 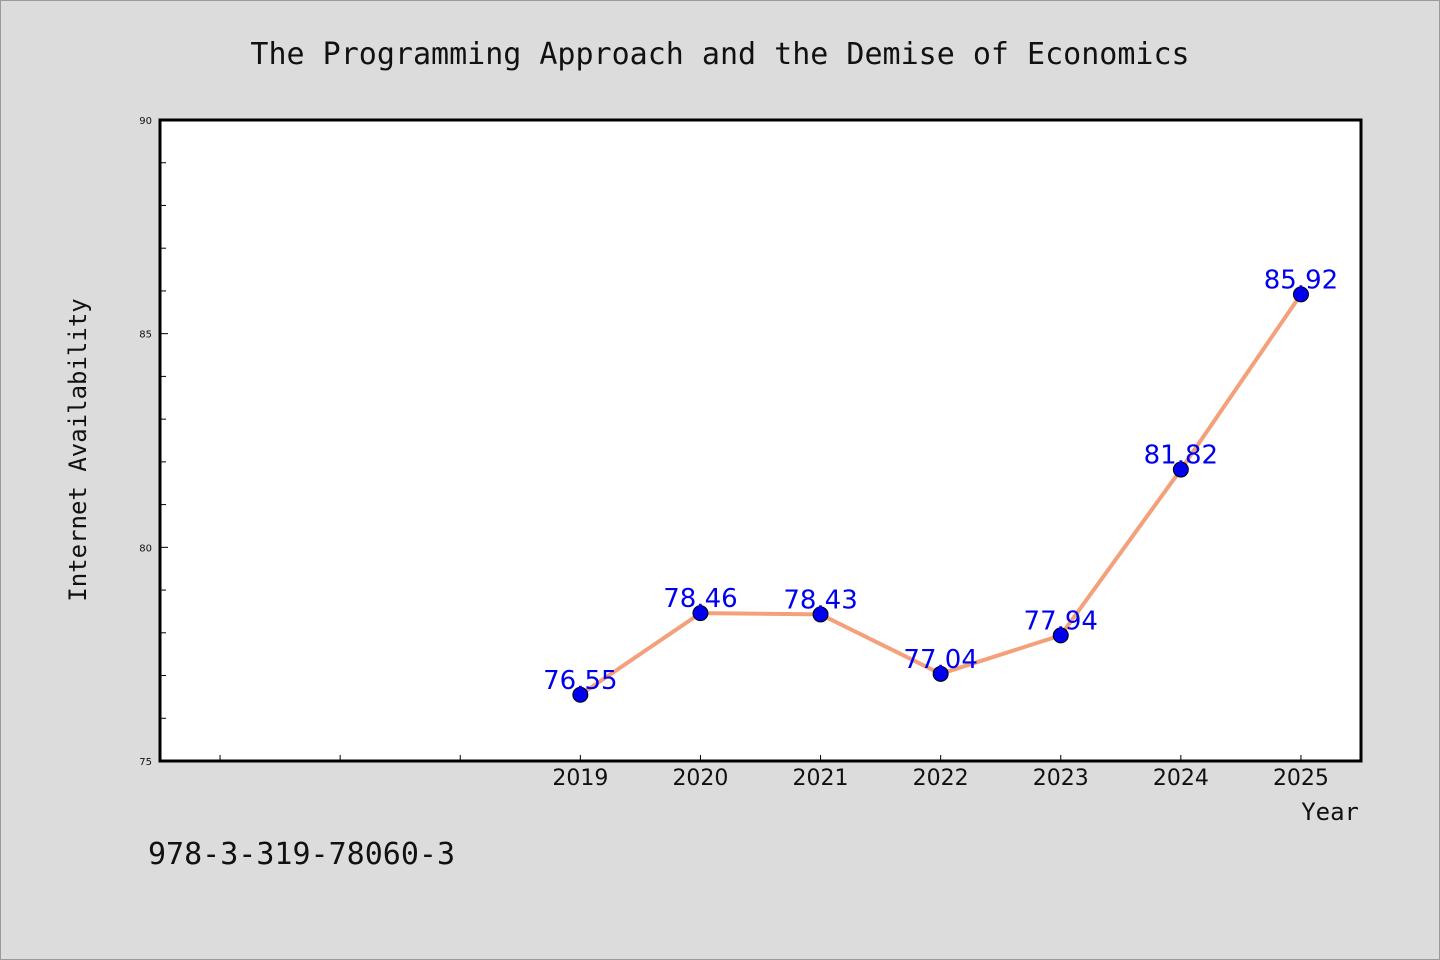 I want to click on y-tick-label: 90, so click(x=145, y=121).